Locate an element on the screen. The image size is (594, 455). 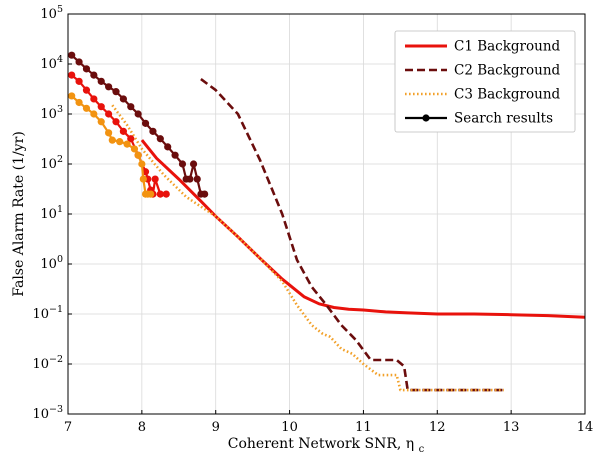
x-axis-label: Coherent Network SNR, η c is located at coordinates (326, 445).